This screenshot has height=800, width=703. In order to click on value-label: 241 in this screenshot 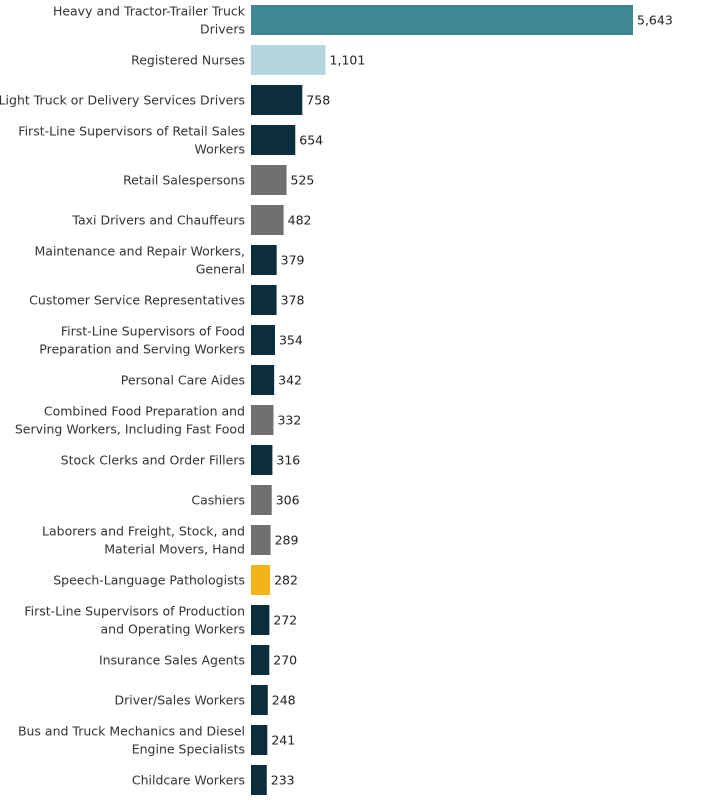, I will do `click(283, 740)`.